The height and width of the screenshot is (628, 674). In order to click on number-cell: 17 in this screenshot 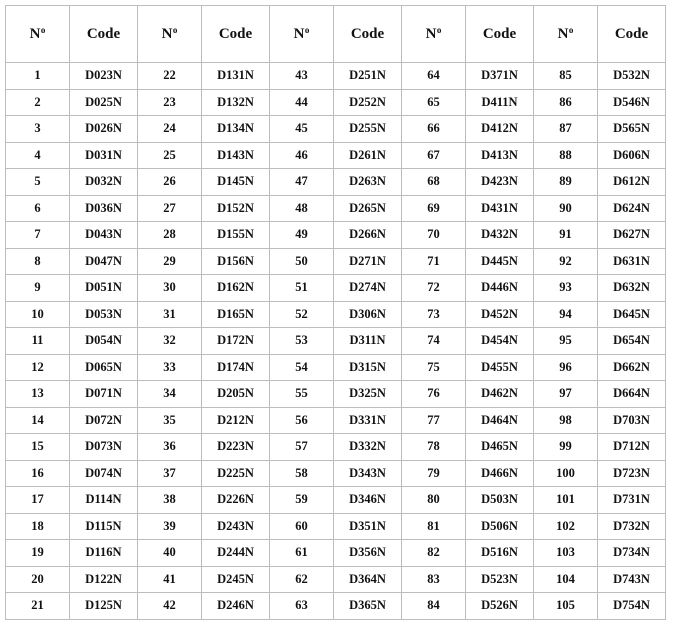, I will do `click(37, 500)`.